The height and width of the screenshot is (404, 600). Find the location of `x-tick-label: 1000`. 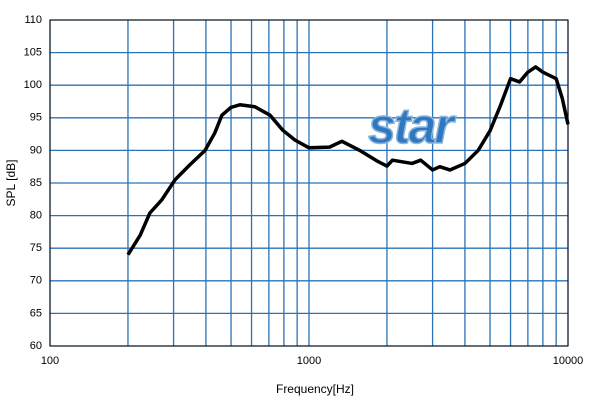

x-tick-label: 1000 is located at coordinates (309, 361).